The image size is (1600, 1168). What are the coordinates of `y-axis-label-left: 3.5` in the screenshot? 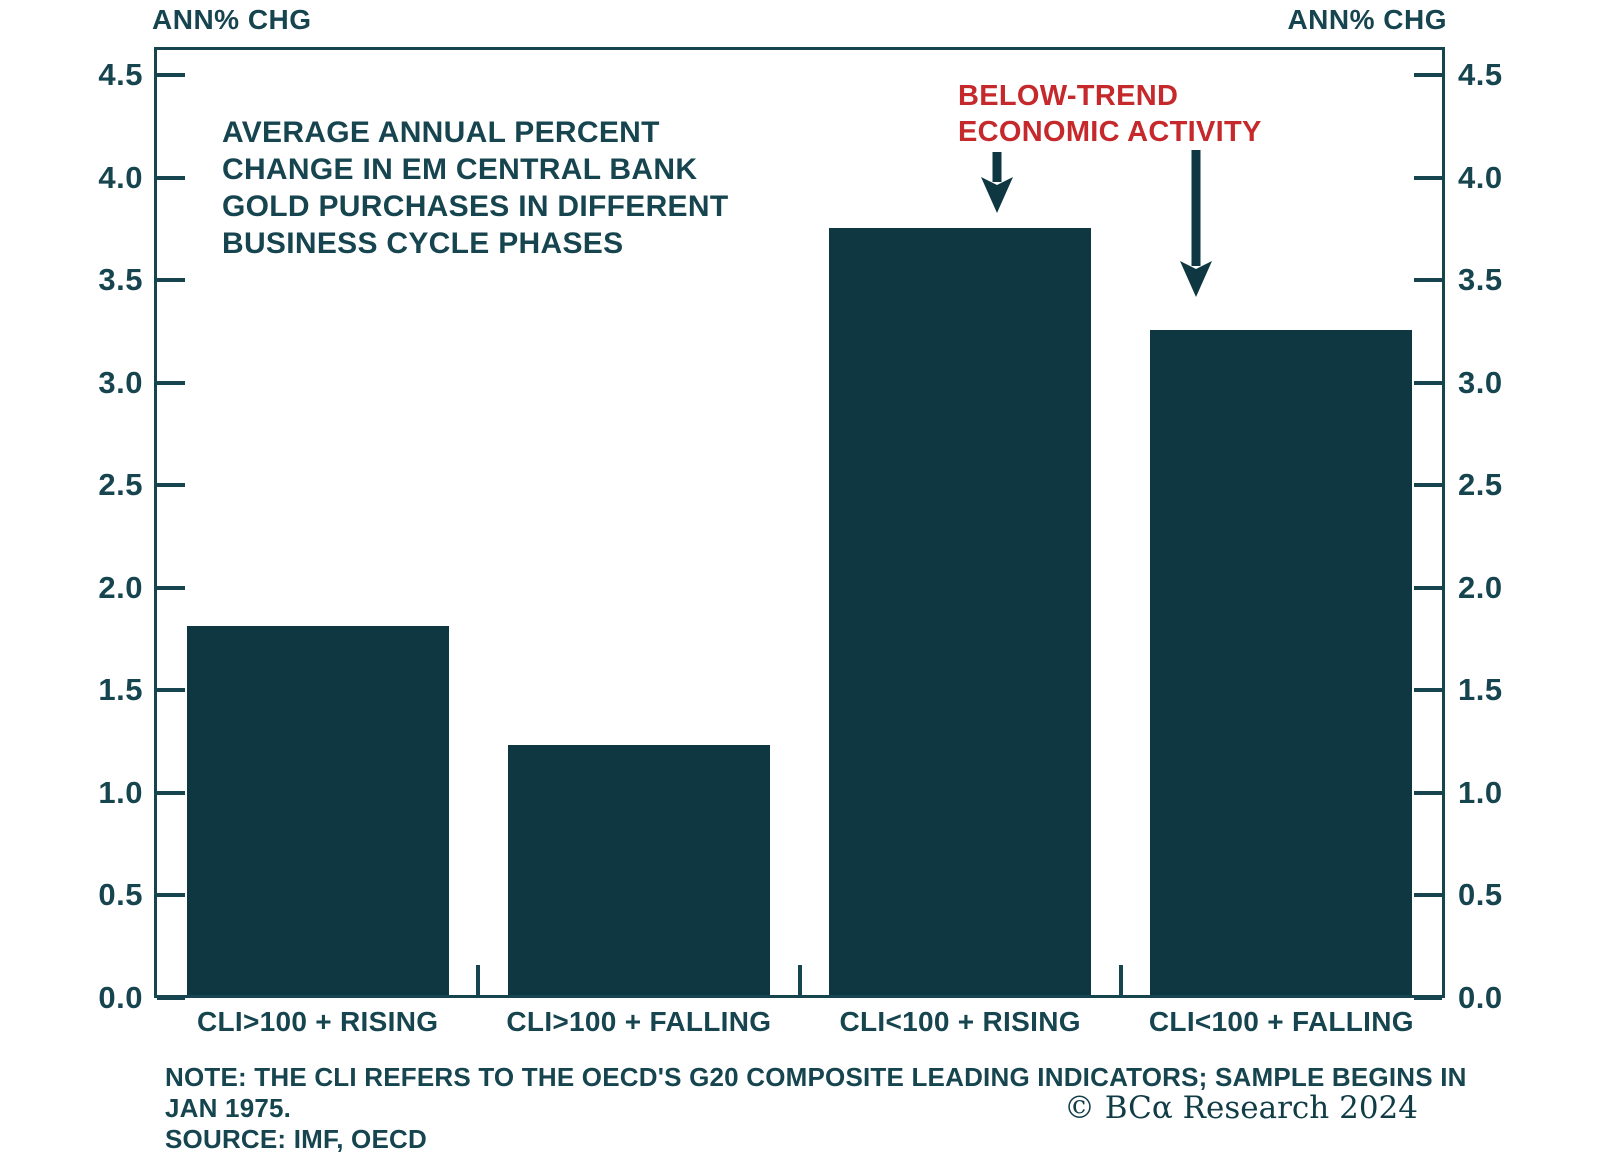 It's located at (120, 280).